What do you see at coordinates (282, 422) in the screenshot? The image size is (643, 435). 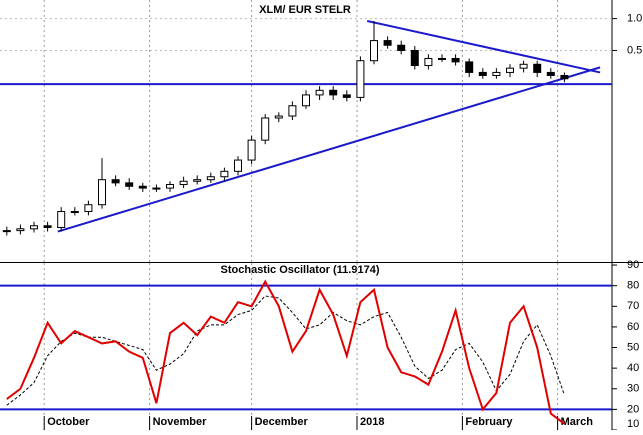 I see `x-tick-label: December` at bounding box center [282, 422].